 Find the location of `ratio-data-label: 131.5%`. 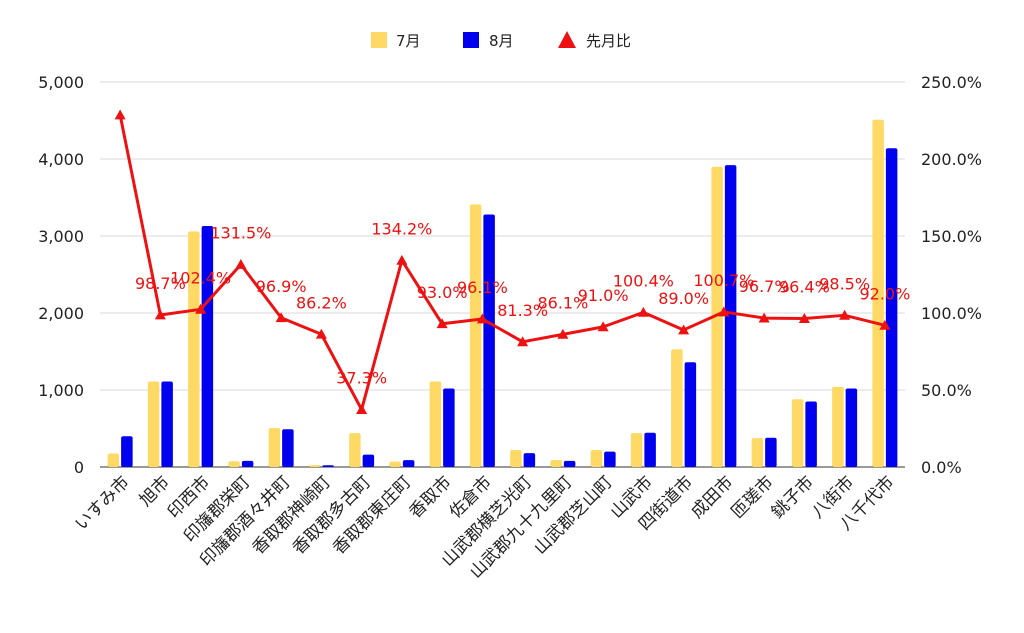

ratio-data-label: 131.5% is located at coordinates (240, 232).